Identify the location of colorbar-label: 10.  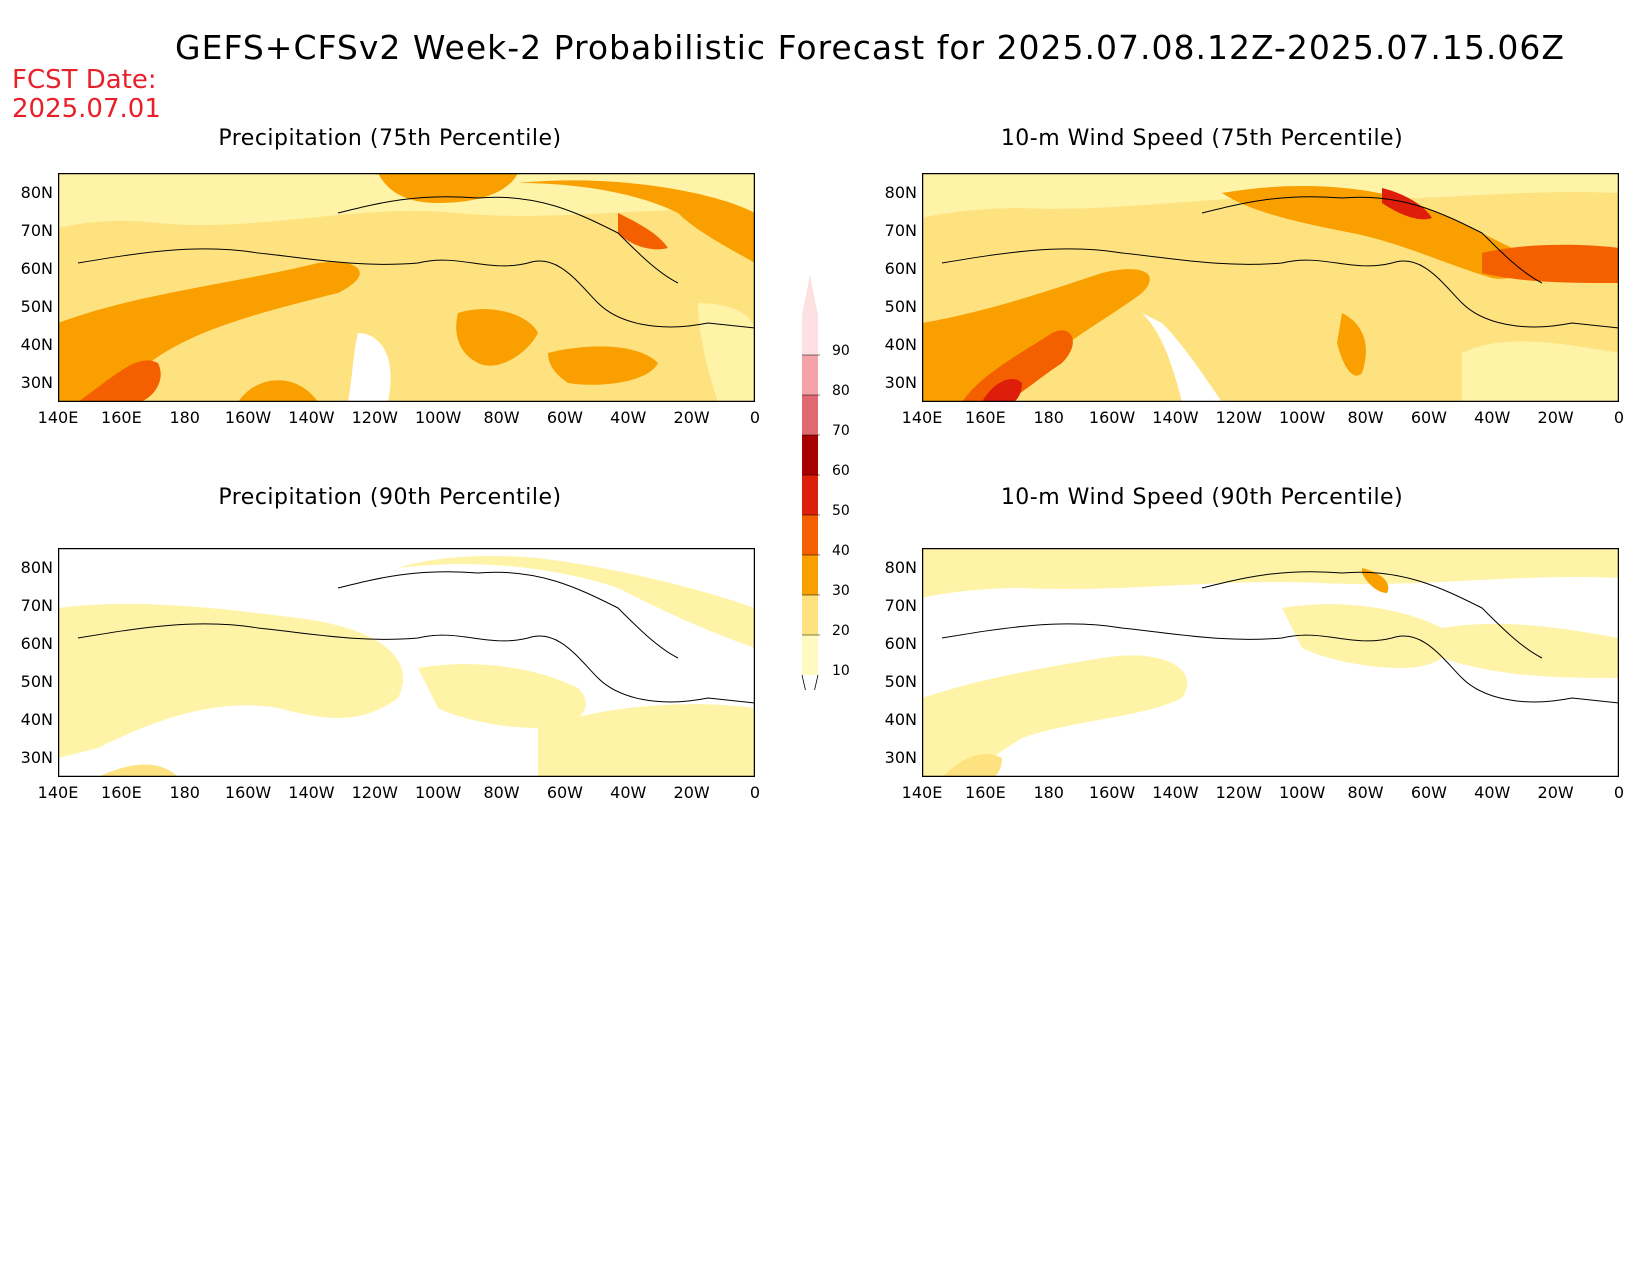
(841, 671).